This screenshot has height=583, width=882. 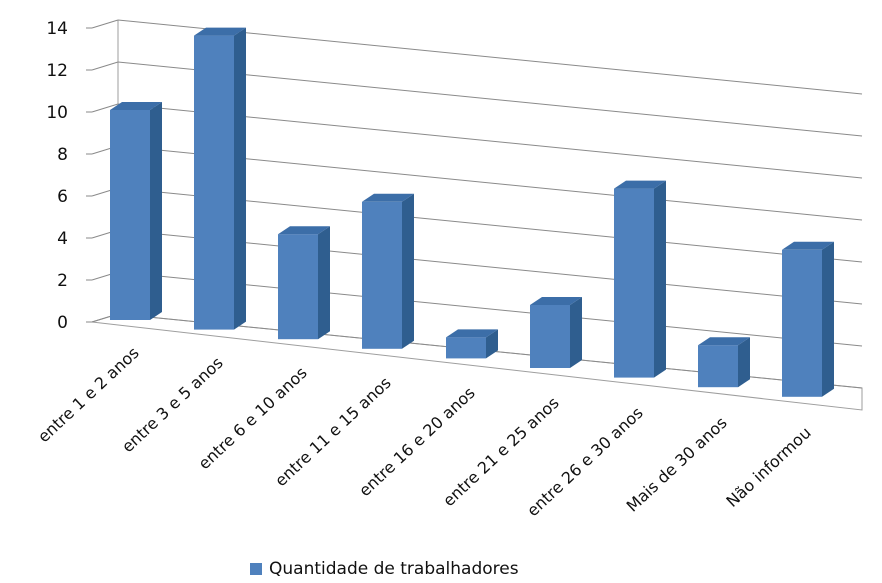 What do you see at coordinates (62, 197) in the screenshot?
I see `y-tick-label: 6` at bounding box center [62, 197].